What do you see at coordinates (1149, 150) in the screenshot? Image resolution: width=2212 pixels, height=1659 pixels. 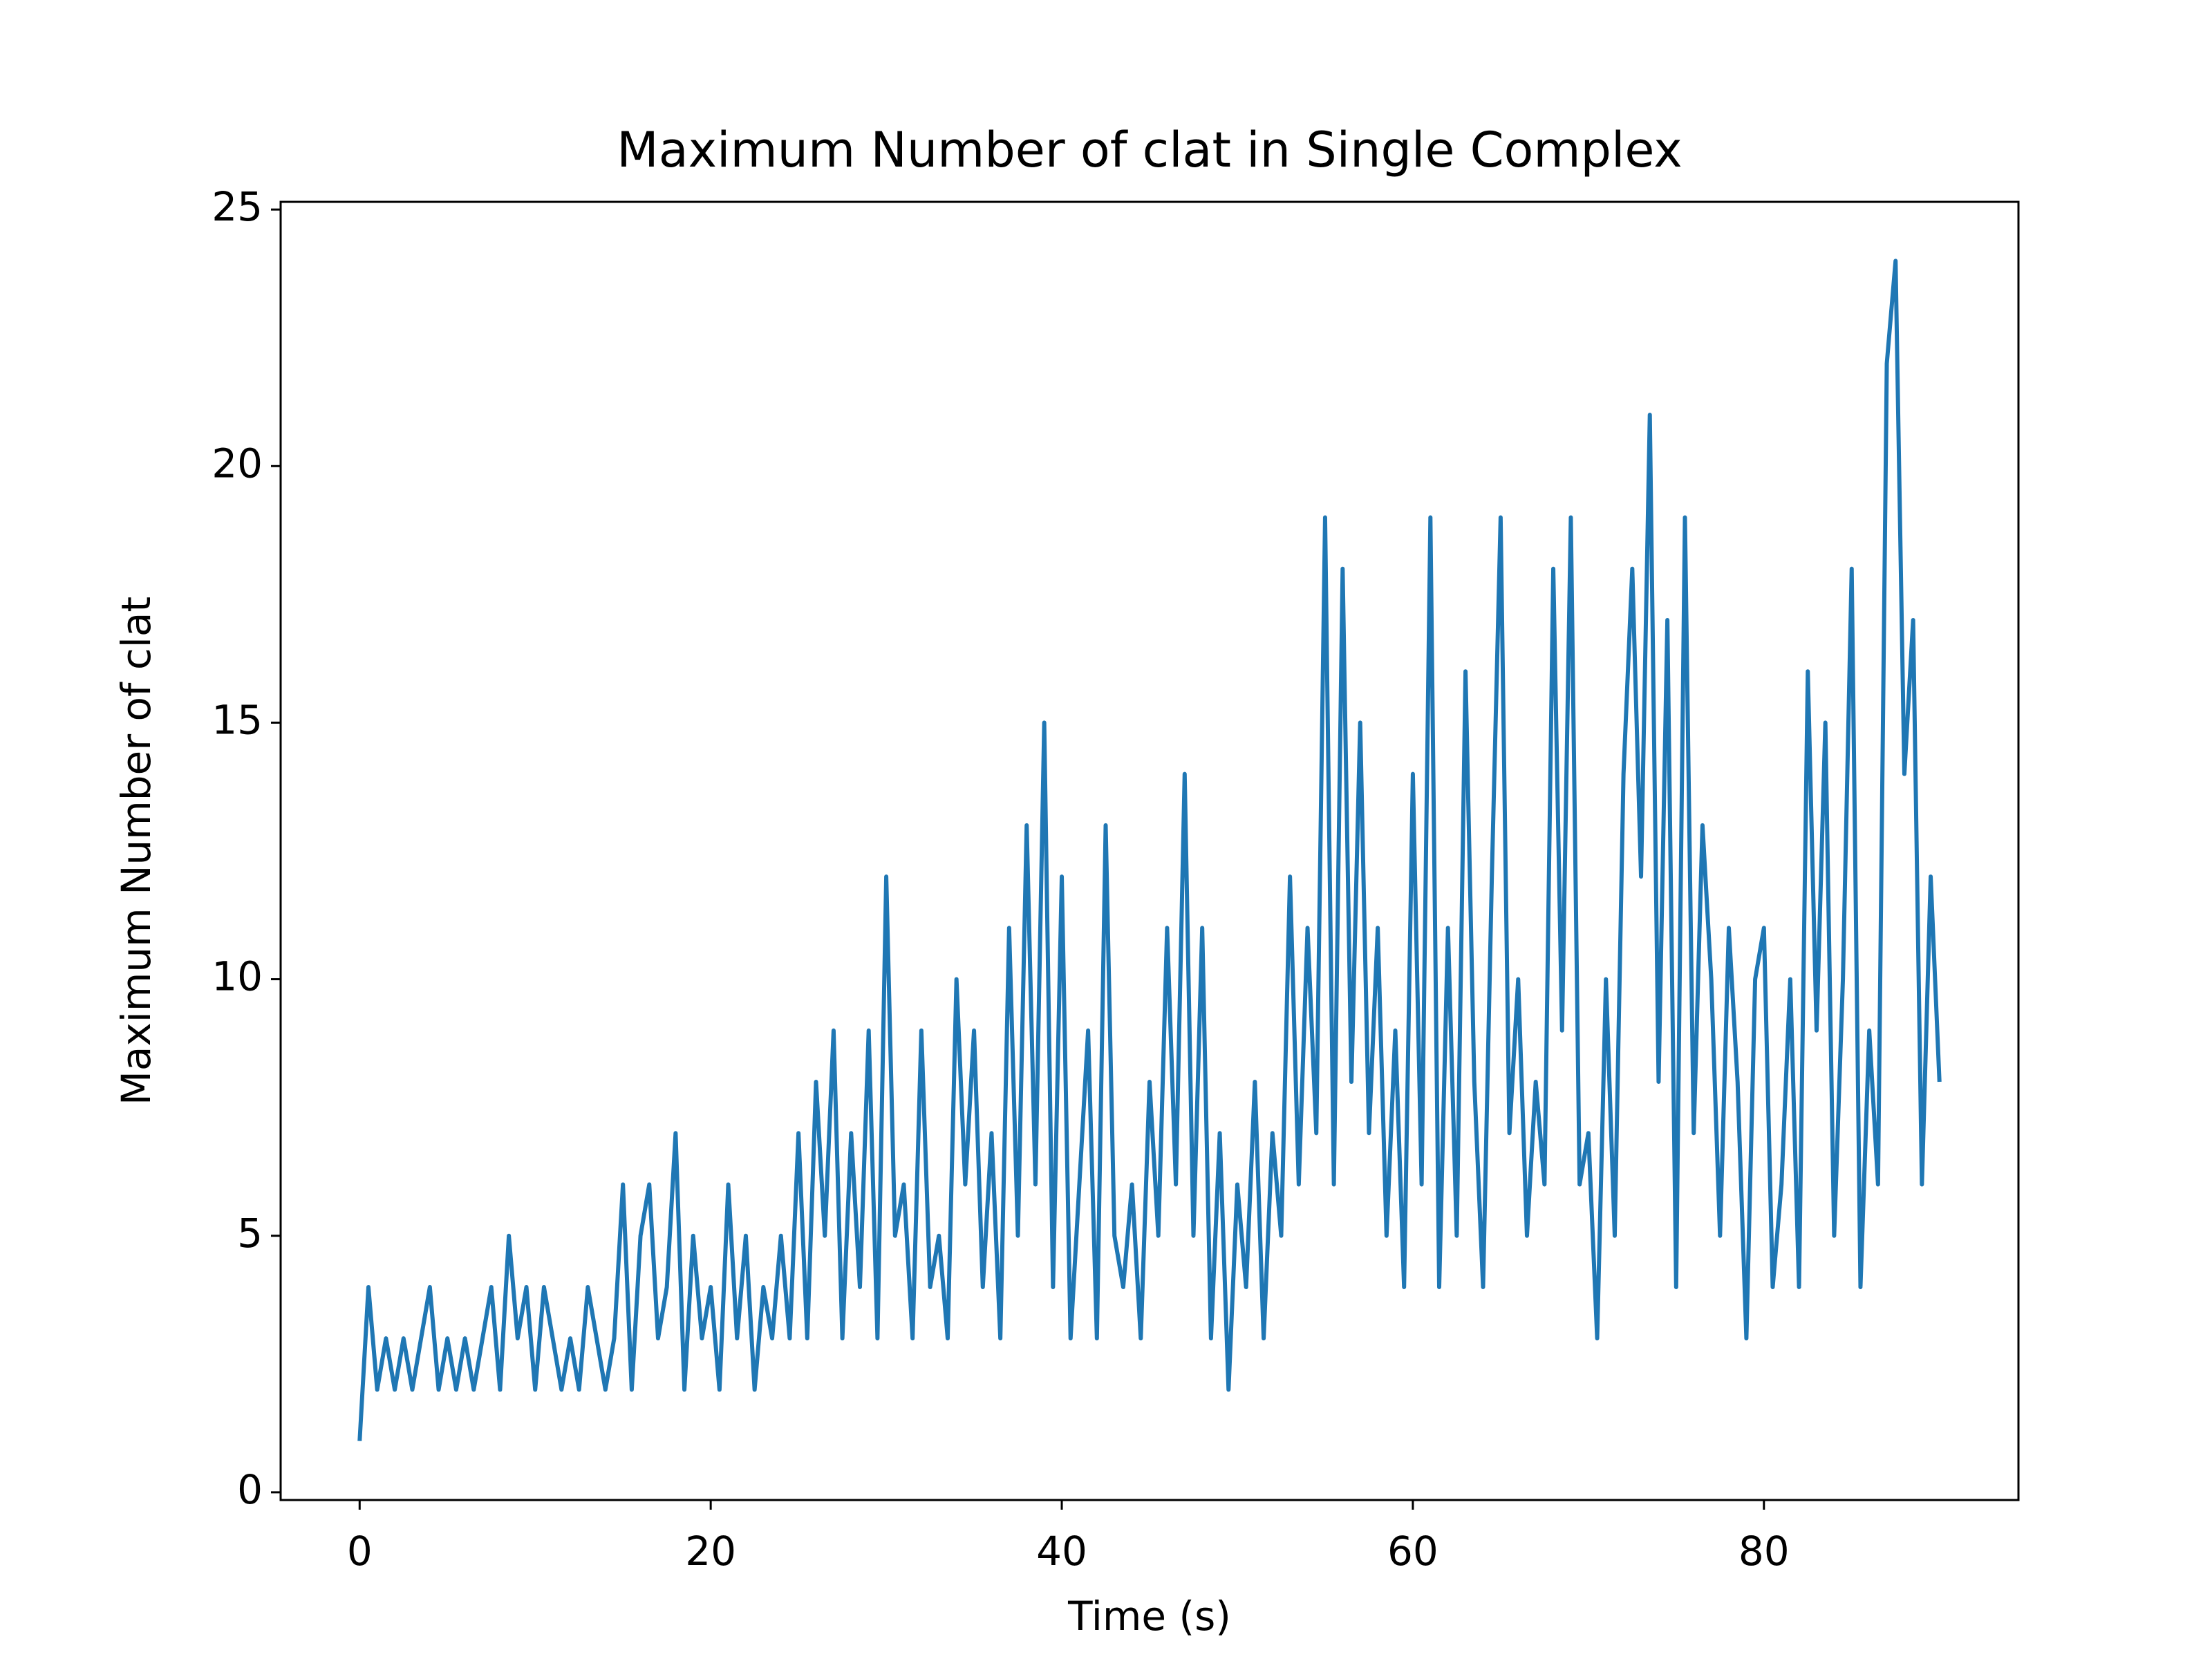 I see `chart-title: Maximum Number of clat in Single Complex` at bounding box center [1149, 150].